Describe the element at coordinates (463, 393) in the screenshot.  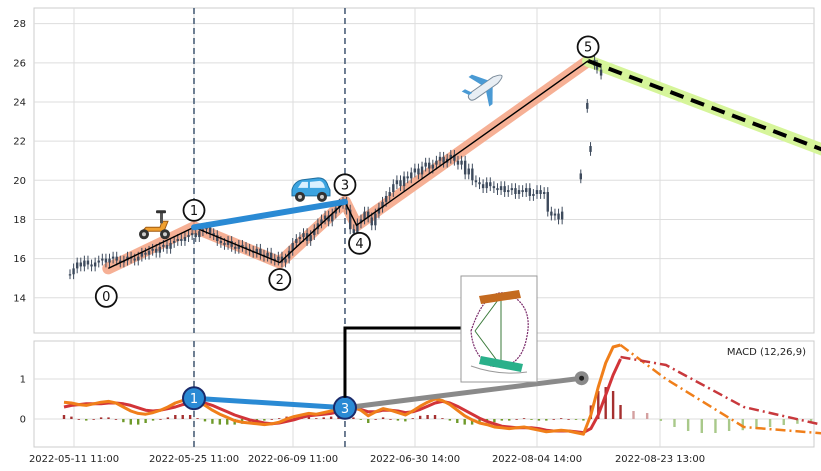
I see `macd-grey-connector` at that location.